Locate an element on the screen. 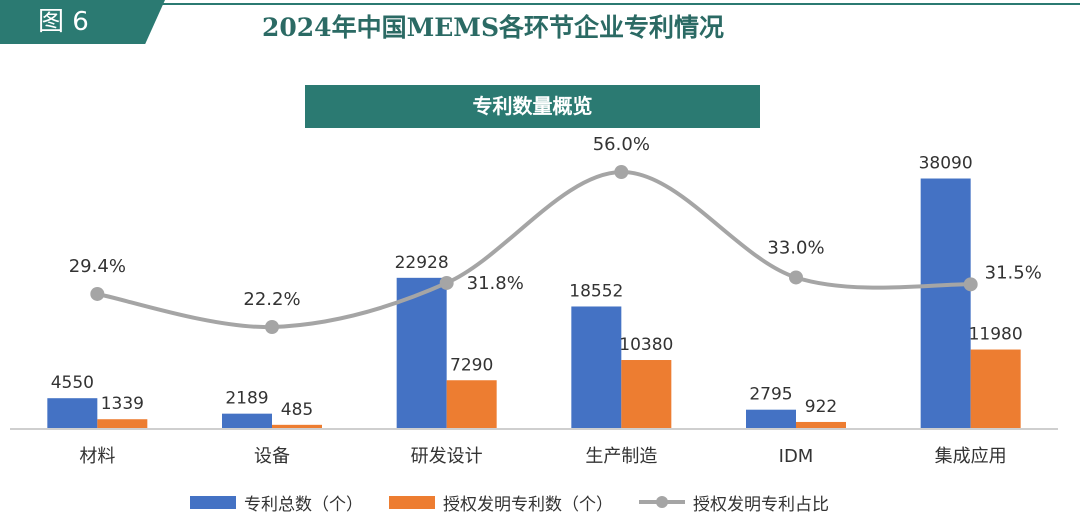 The height and width of the screenshot is (530, 1080). figure-tag: 图 6 is located at coordinates (82, 22).